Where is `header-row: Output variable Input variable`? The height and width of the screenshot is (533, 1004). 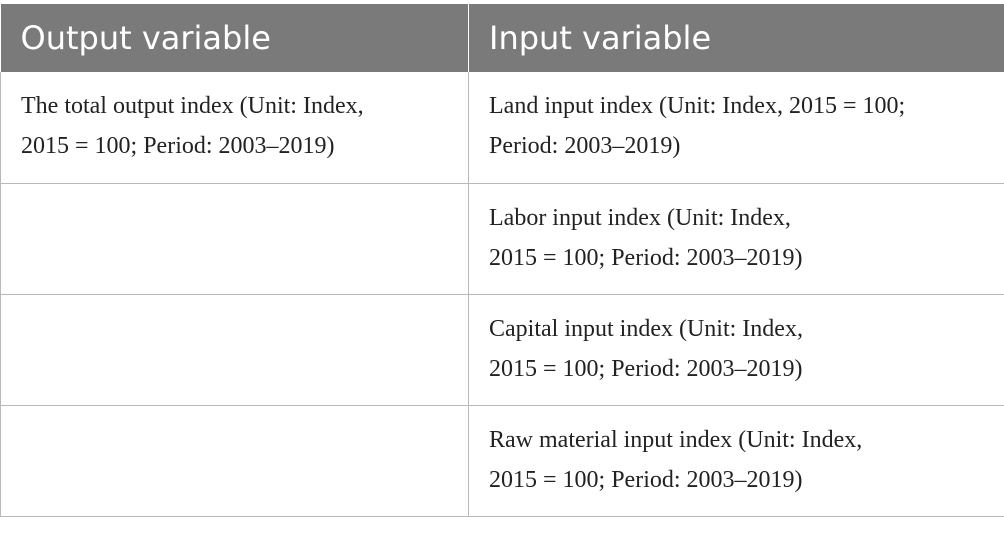
header-row: Output variable Input variable is located at coordinates (502, 38).